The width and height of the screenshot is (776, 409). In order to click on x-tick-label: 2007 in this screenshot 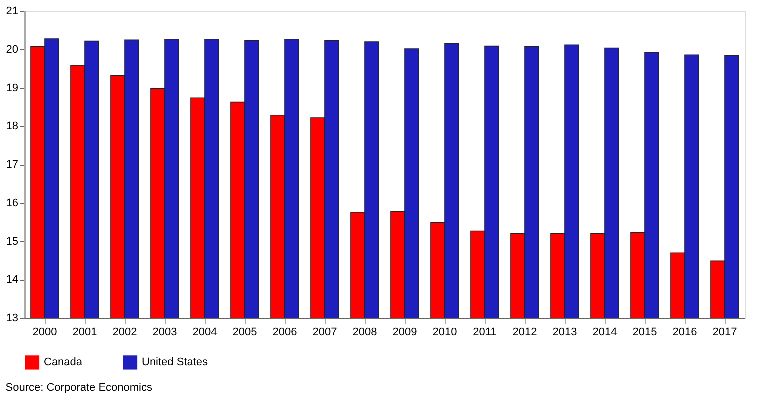, I will do `click(325, 332)`.